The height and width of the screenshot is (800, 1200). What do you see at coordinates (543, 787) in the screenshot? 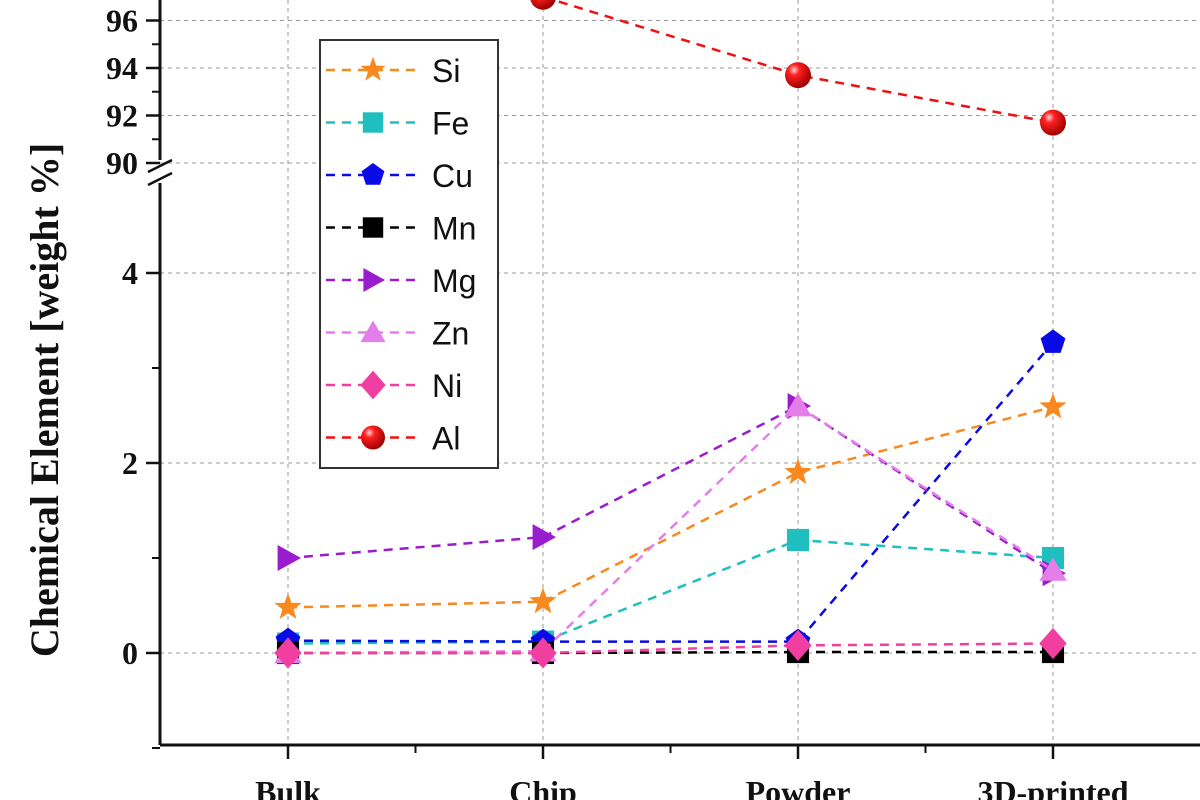
I see `x-tick-label: Chip` at bounding box center [543, 787].